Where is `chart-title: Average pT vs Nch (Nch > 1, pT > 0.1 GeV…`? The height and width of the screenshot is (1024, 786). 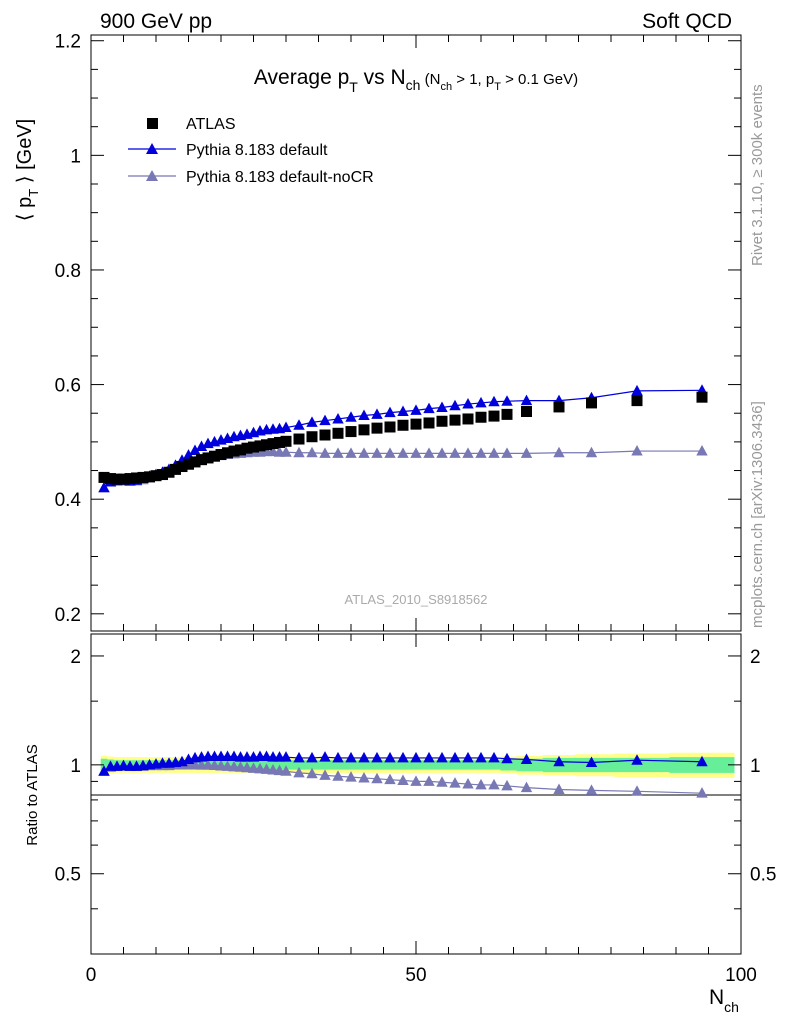
chart-title: Average pT vs Nch (Nch > 1, pT > 0.1 GeV… is located at coordinates (416, 80).